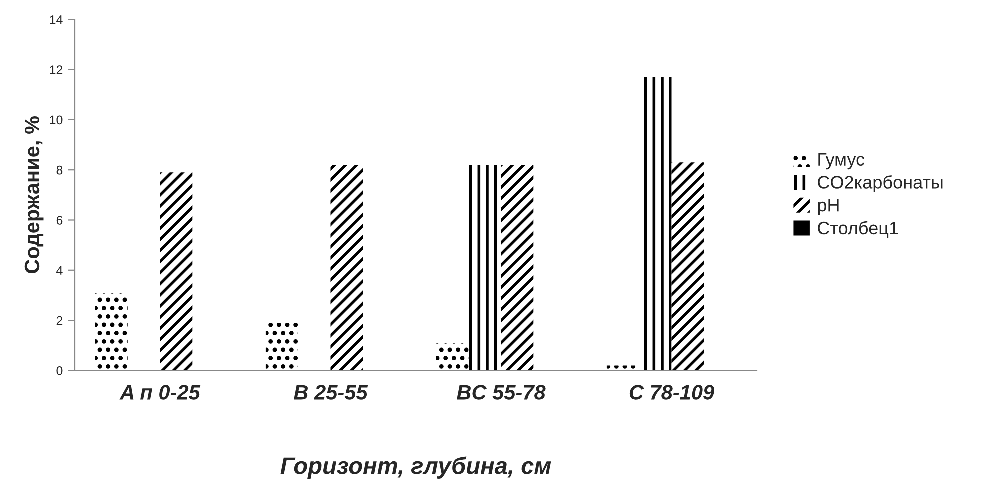 The width and height of the screenshot is (1000, 491). I want to click on legend-label: pH, so click(828, 207).